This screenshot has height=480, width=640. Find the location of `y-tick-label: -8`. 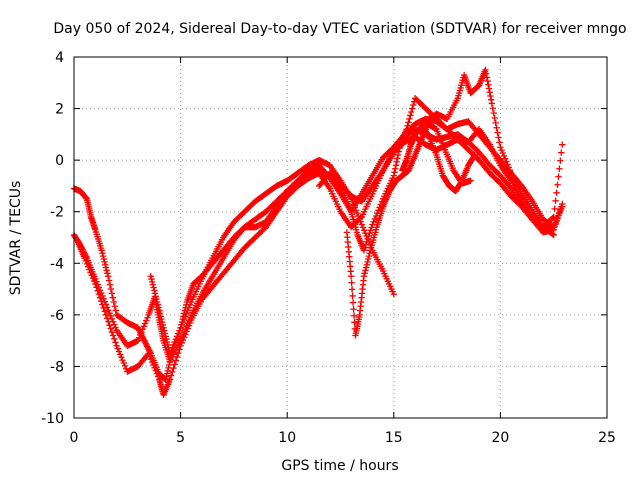

y-tick-label: -8 is located at coordinates (57, 367).